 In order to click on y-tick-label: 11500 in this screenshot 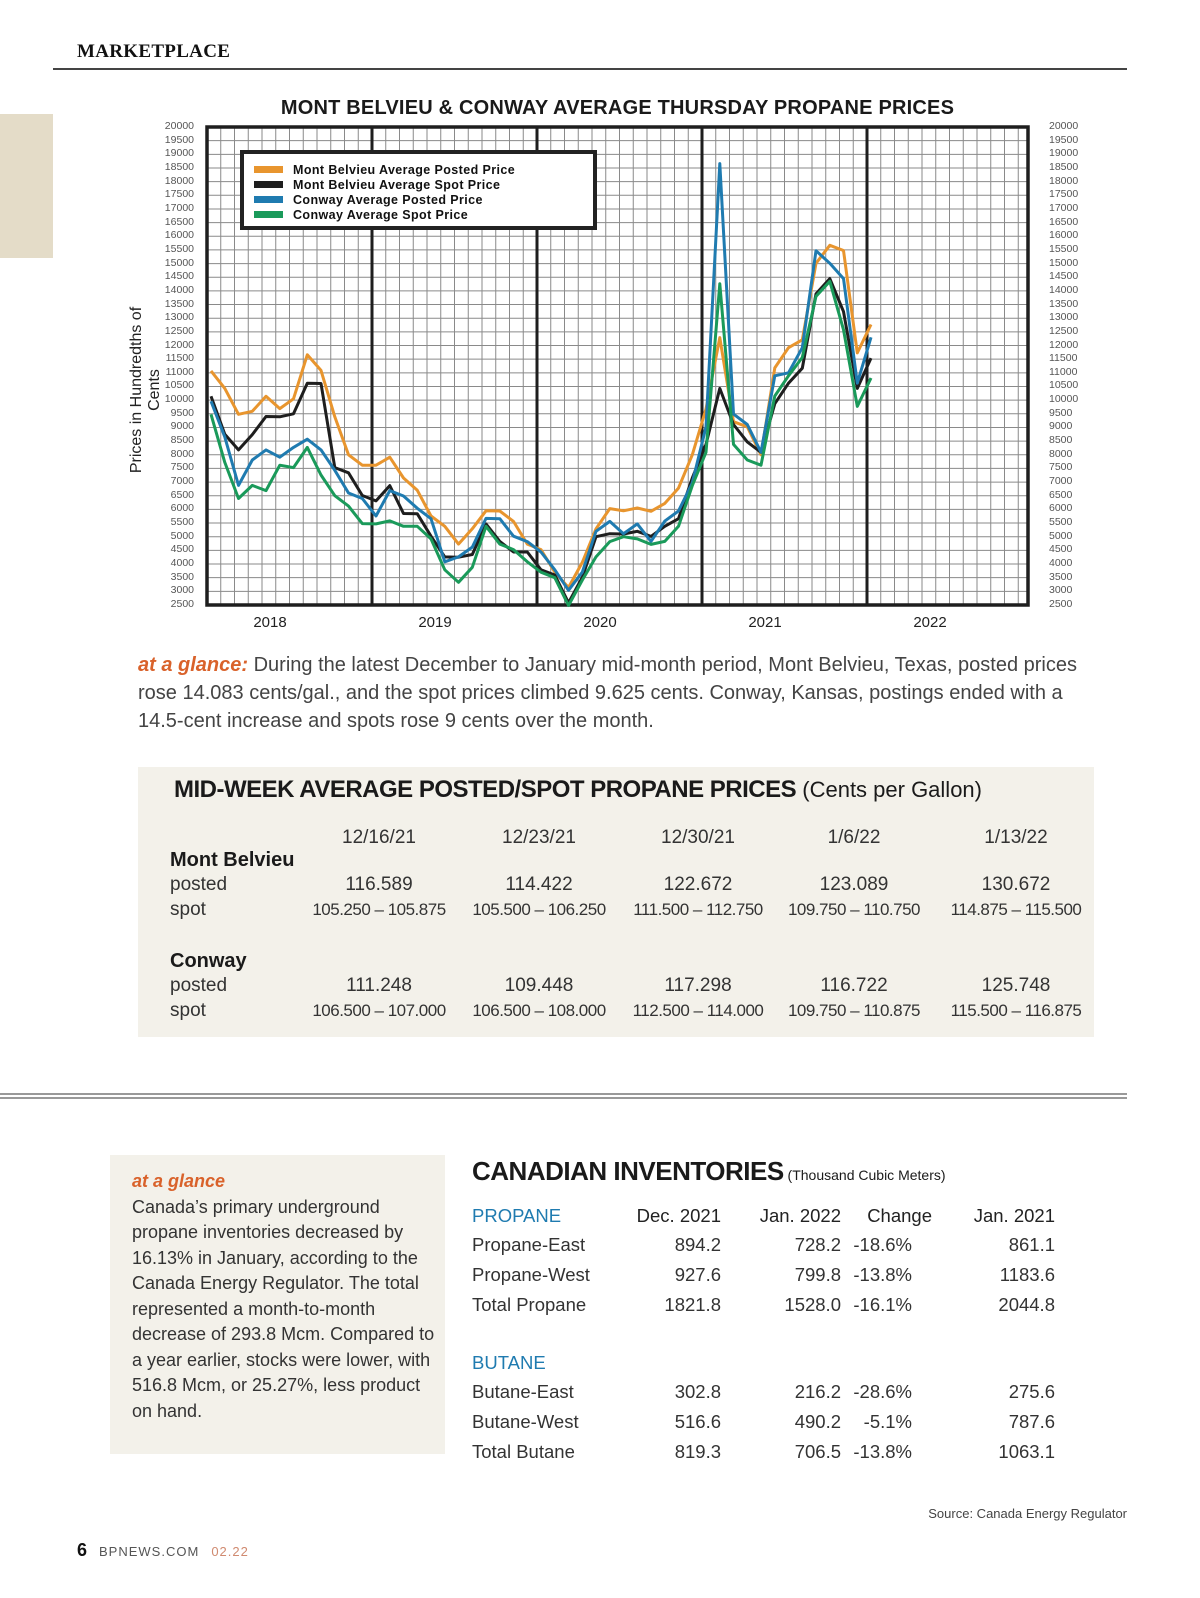, I will do `click(179, 358)`.